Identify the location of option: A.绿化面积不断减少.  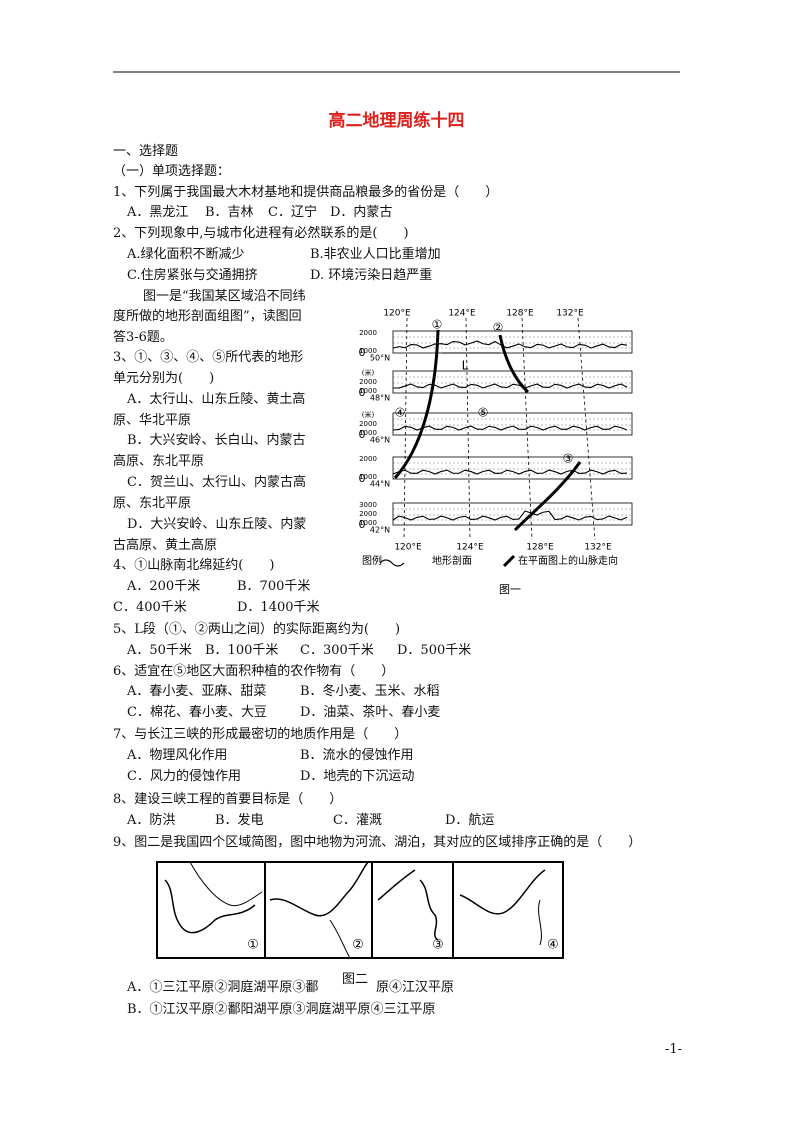
(186, 254).